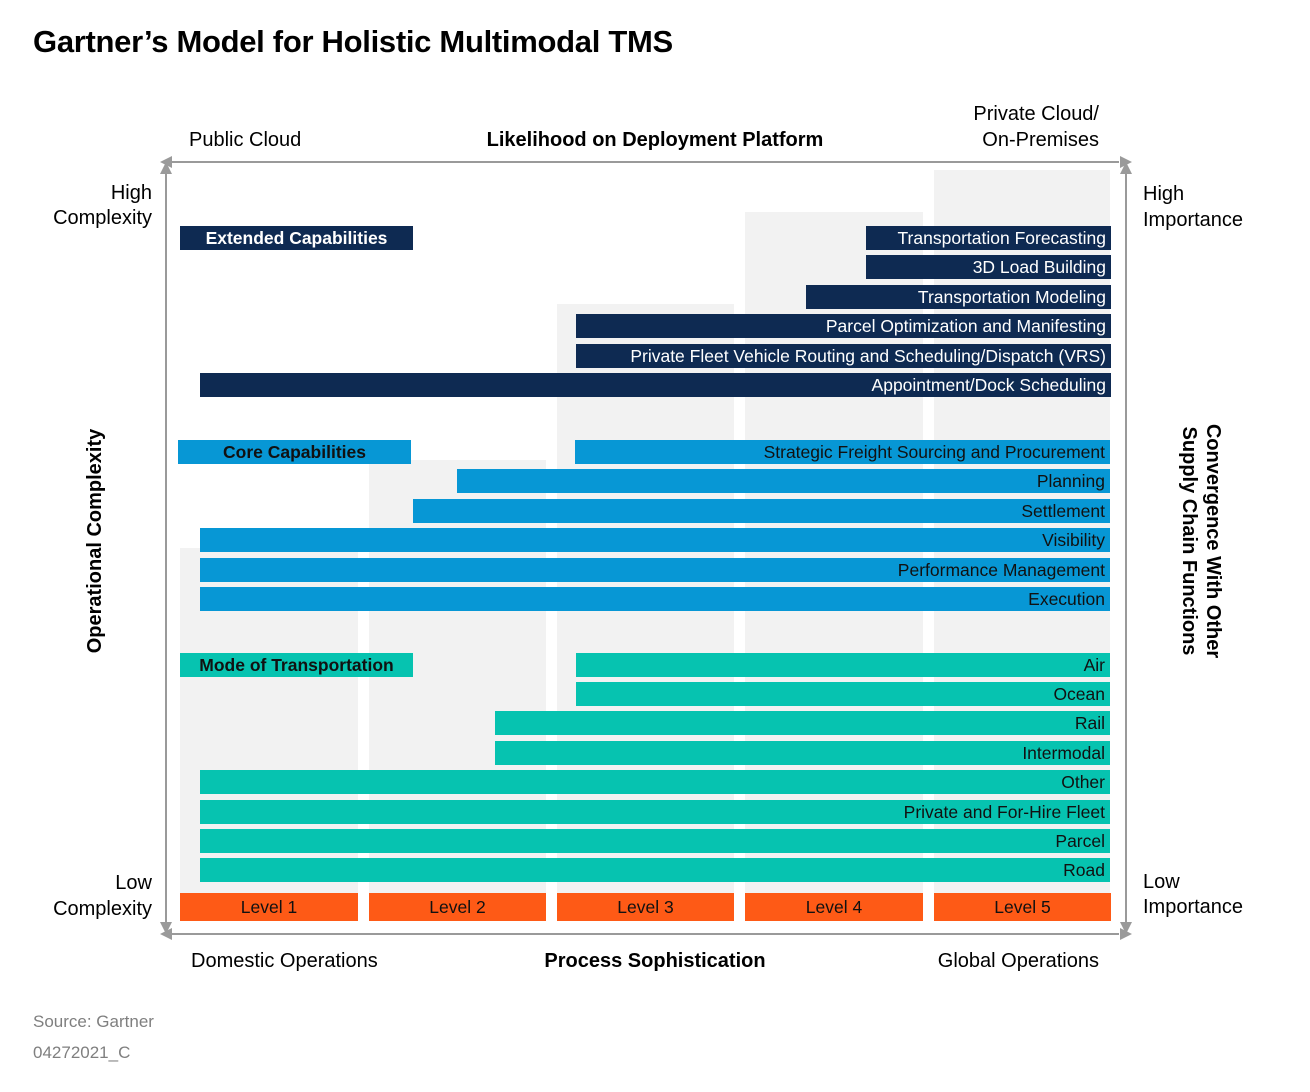 The width and height of the screenshot is (1310, 1092). I want to click on bar-appointment-dock-scheduling: Appointment/Dock Scheduling, so click(655, 385).